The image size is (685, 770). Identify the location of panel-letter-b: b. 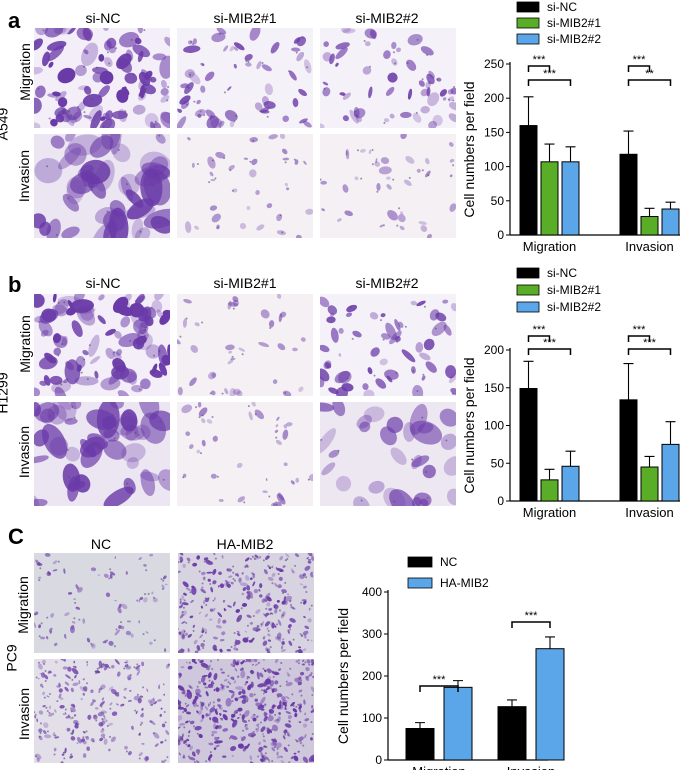
(15, 284).